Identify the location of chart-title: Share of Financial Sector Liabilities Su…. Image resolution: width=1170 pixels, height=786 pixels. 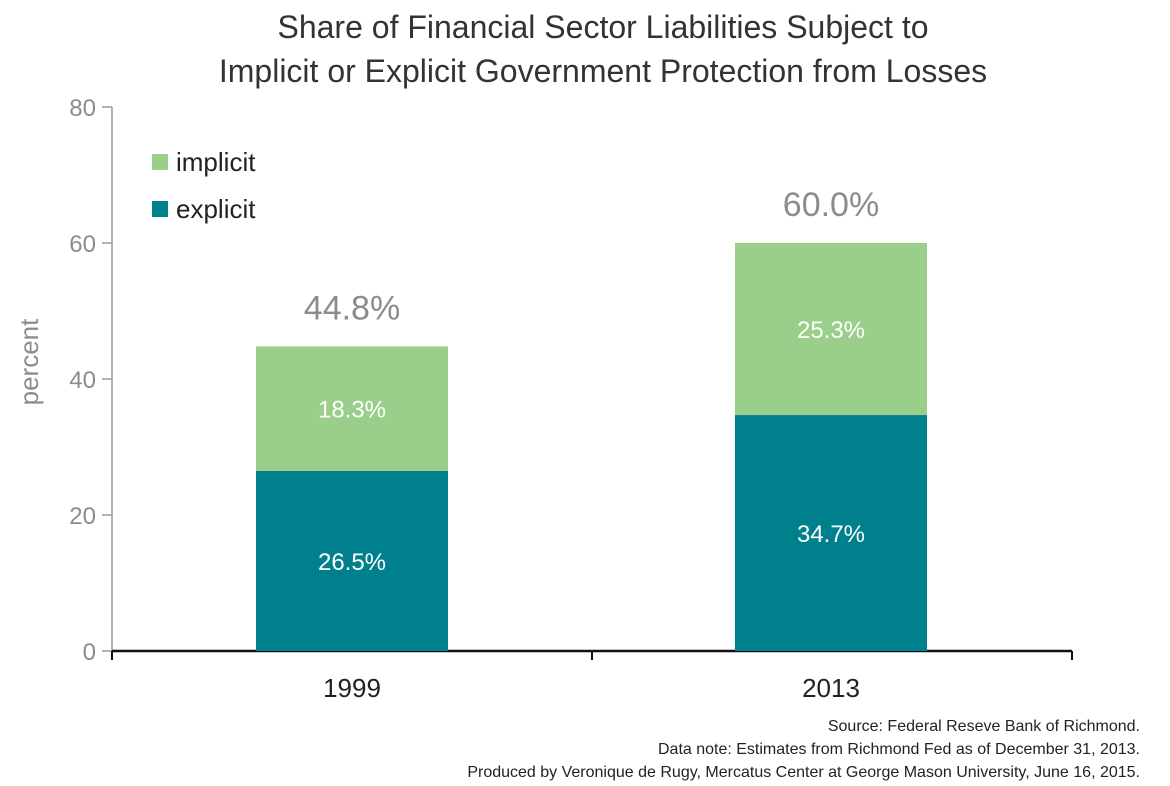
(603, 49).